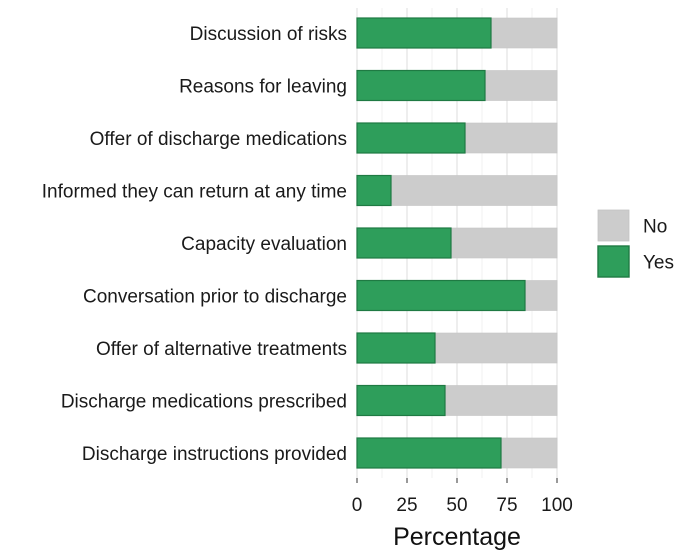 The height and width of the screenshot is (553, 680). I want to click on category-label: Capacity evaluation, so click(264, 244).